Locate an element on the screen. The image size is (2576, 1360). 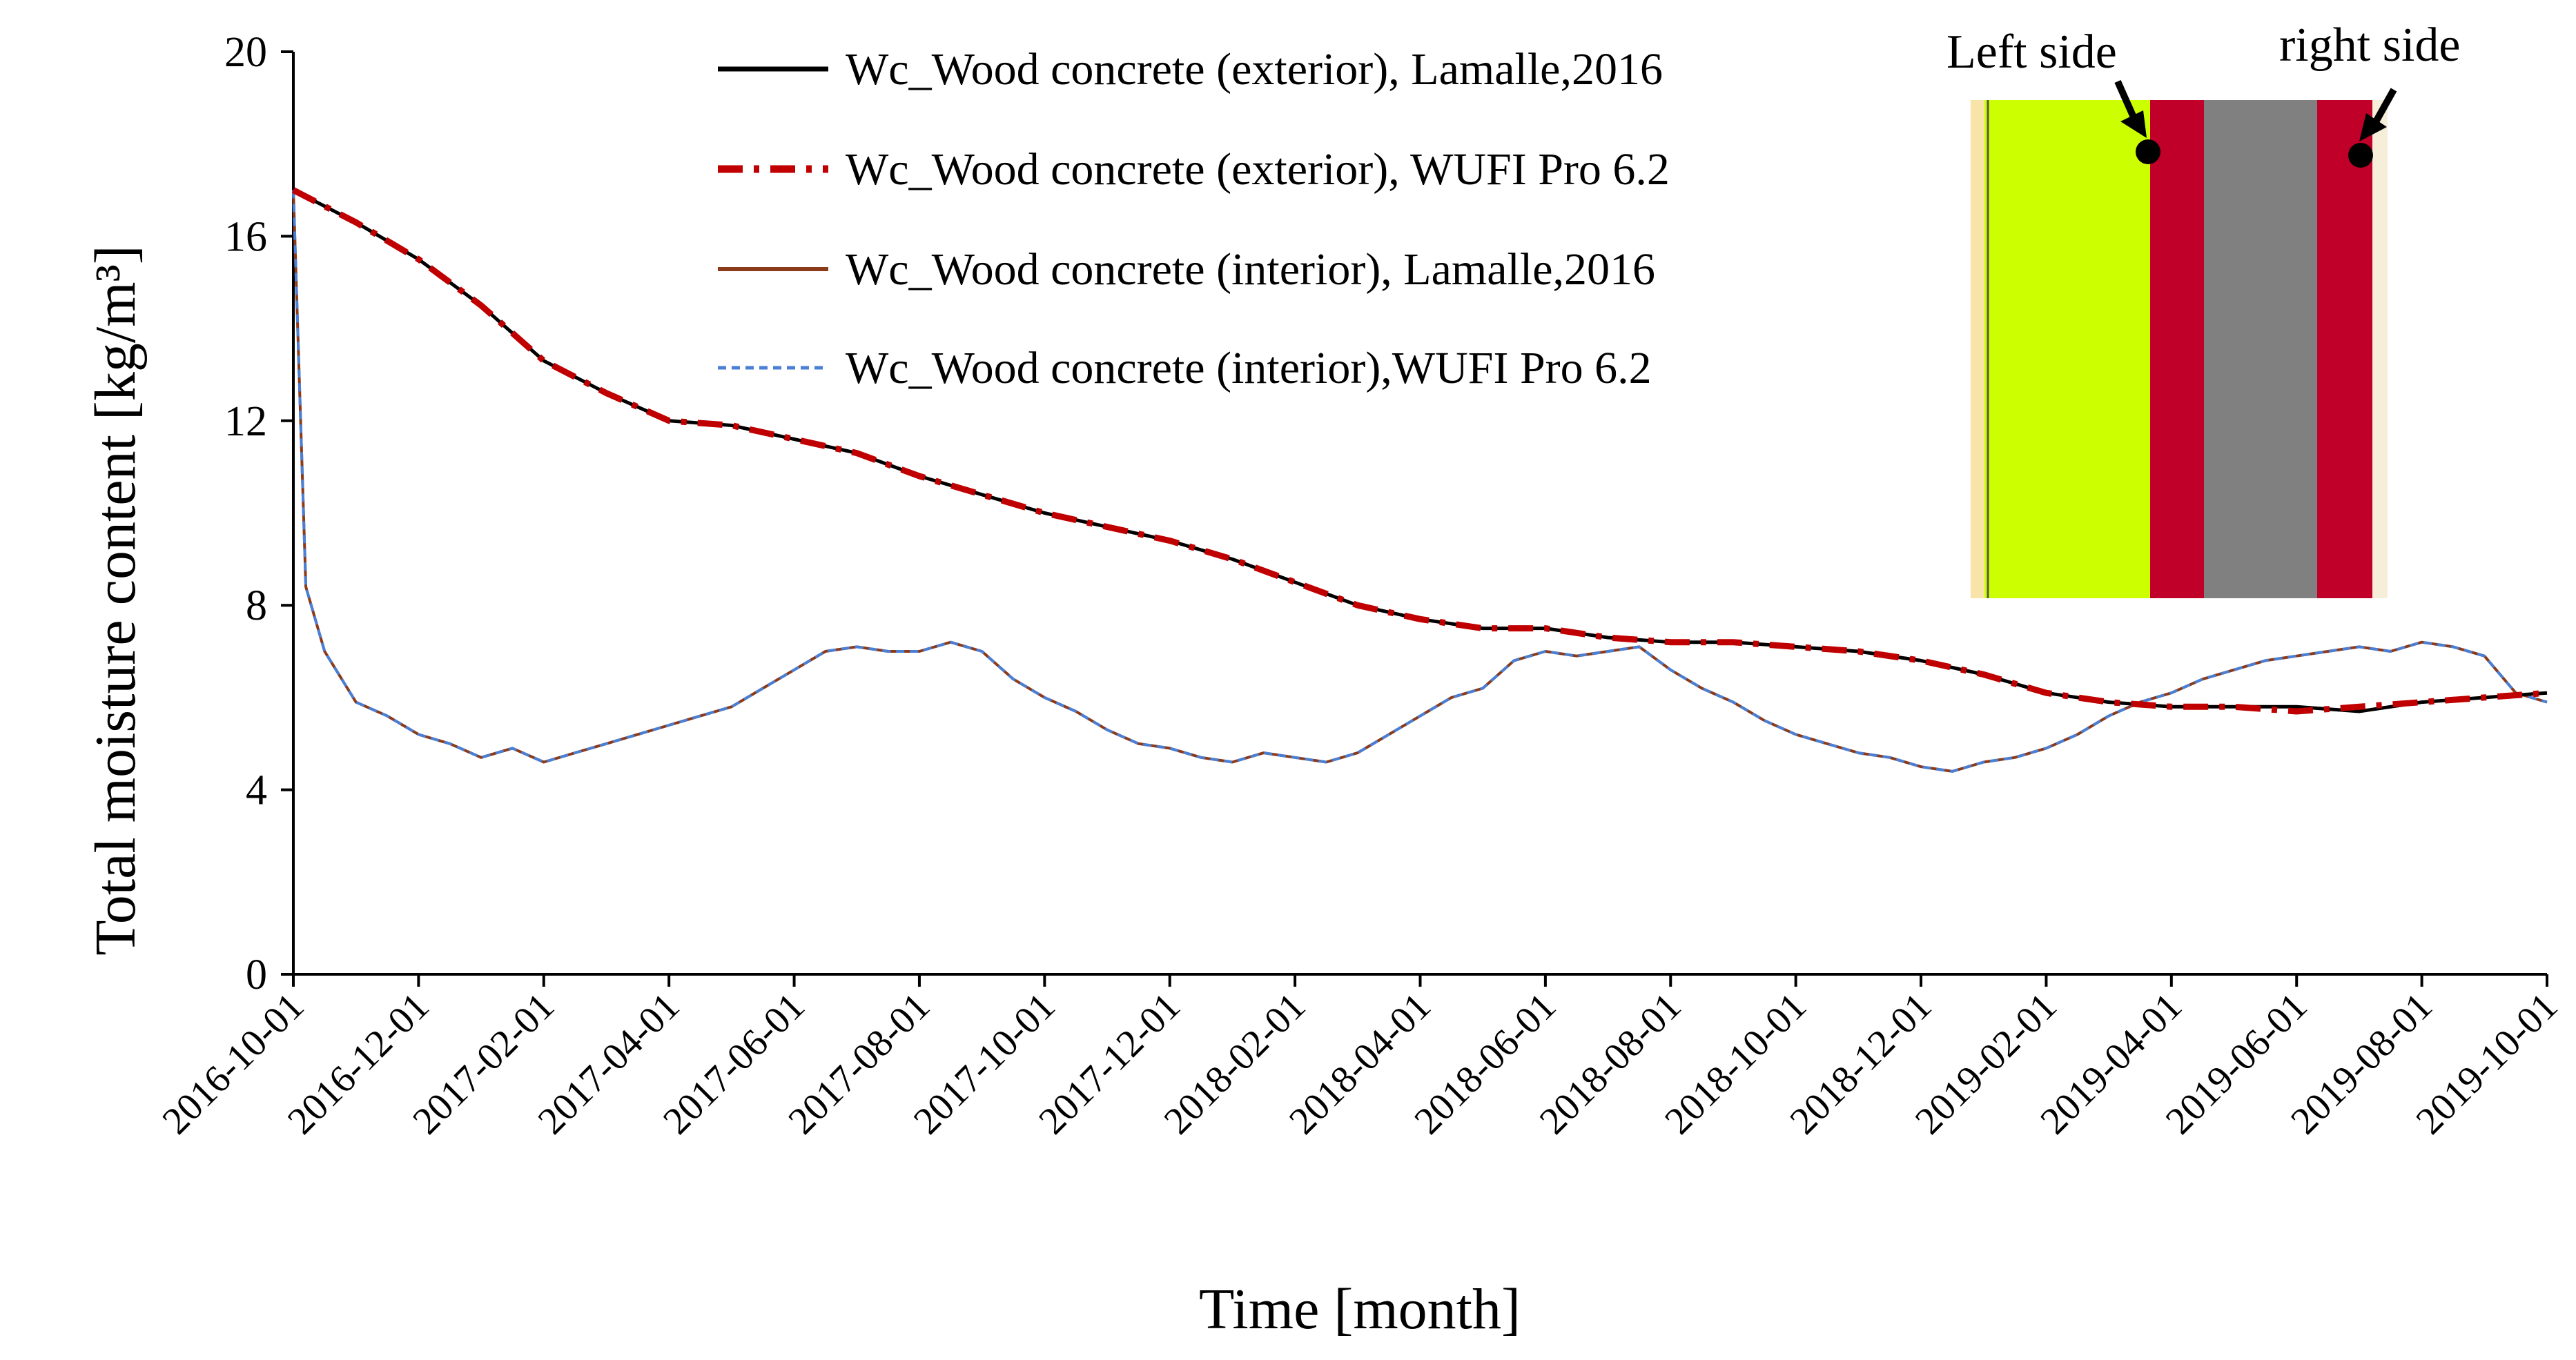
wall-section-inset: Left side right side is located at coordinates (2203, 308).